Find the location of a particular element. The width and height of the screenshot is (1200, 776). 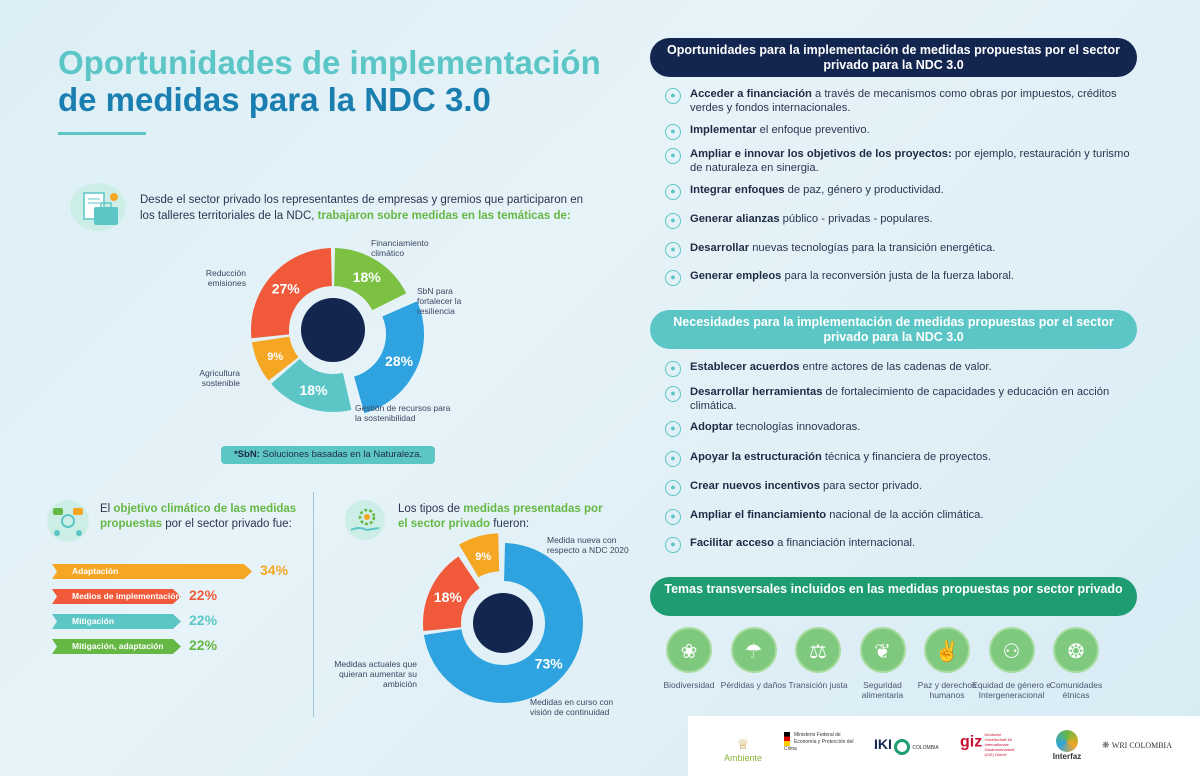

german-flag-icon is located at coordinates (787, 739).